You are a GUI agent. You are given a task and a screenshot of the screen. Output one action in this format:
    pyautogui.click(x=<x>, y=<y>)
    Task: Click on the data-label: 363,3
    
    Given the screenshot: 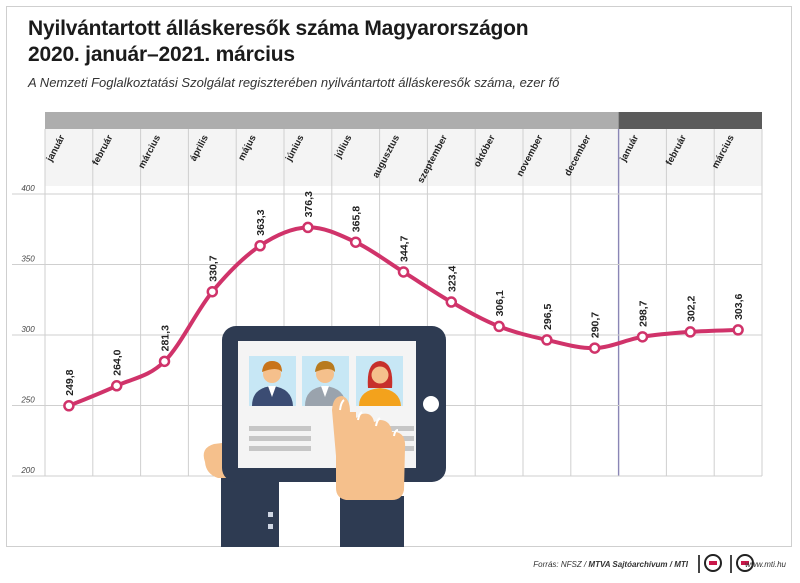 What is the action you would take?
    pyautogui.click(x=261, y=222)
    